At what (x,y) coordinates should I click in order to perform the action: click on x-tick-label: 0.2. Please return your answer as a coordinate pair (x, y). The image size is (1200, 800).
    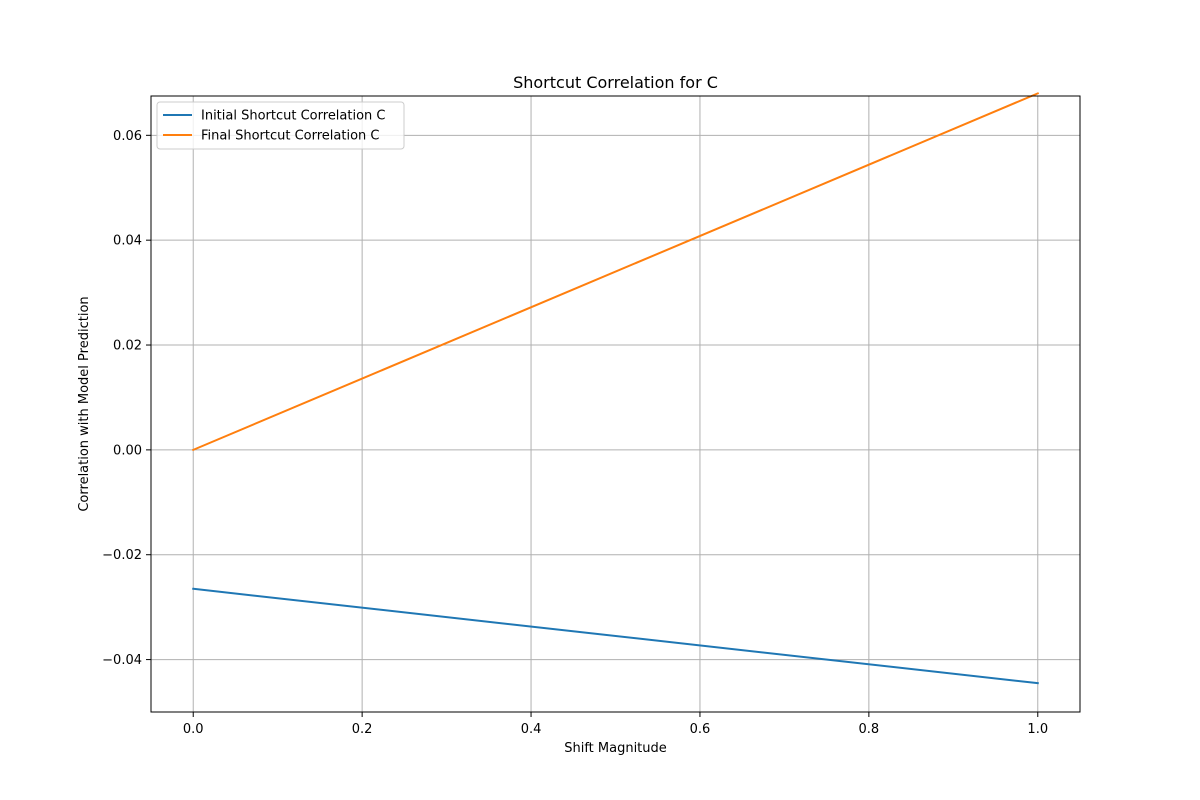
    Looking at the image, I should click on (362, 729).